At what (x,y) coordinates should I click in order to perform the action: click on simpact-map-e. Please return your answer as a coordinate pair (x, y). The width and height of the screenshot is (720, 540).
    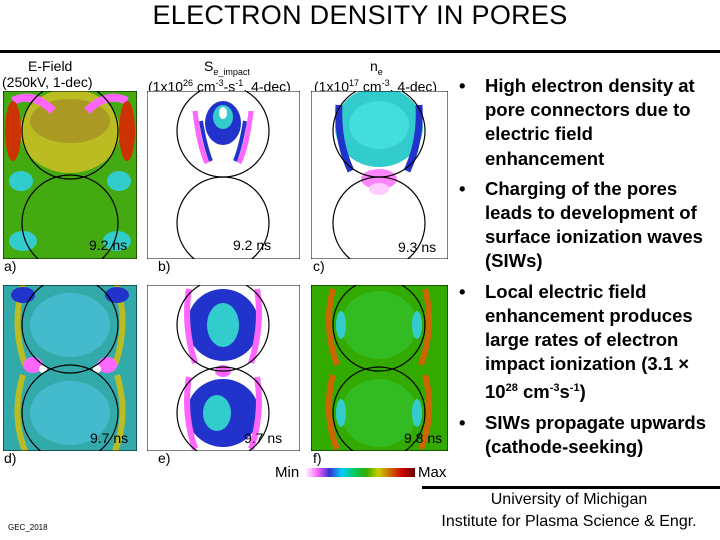
    Looking at the image, I should click on (223, 368).